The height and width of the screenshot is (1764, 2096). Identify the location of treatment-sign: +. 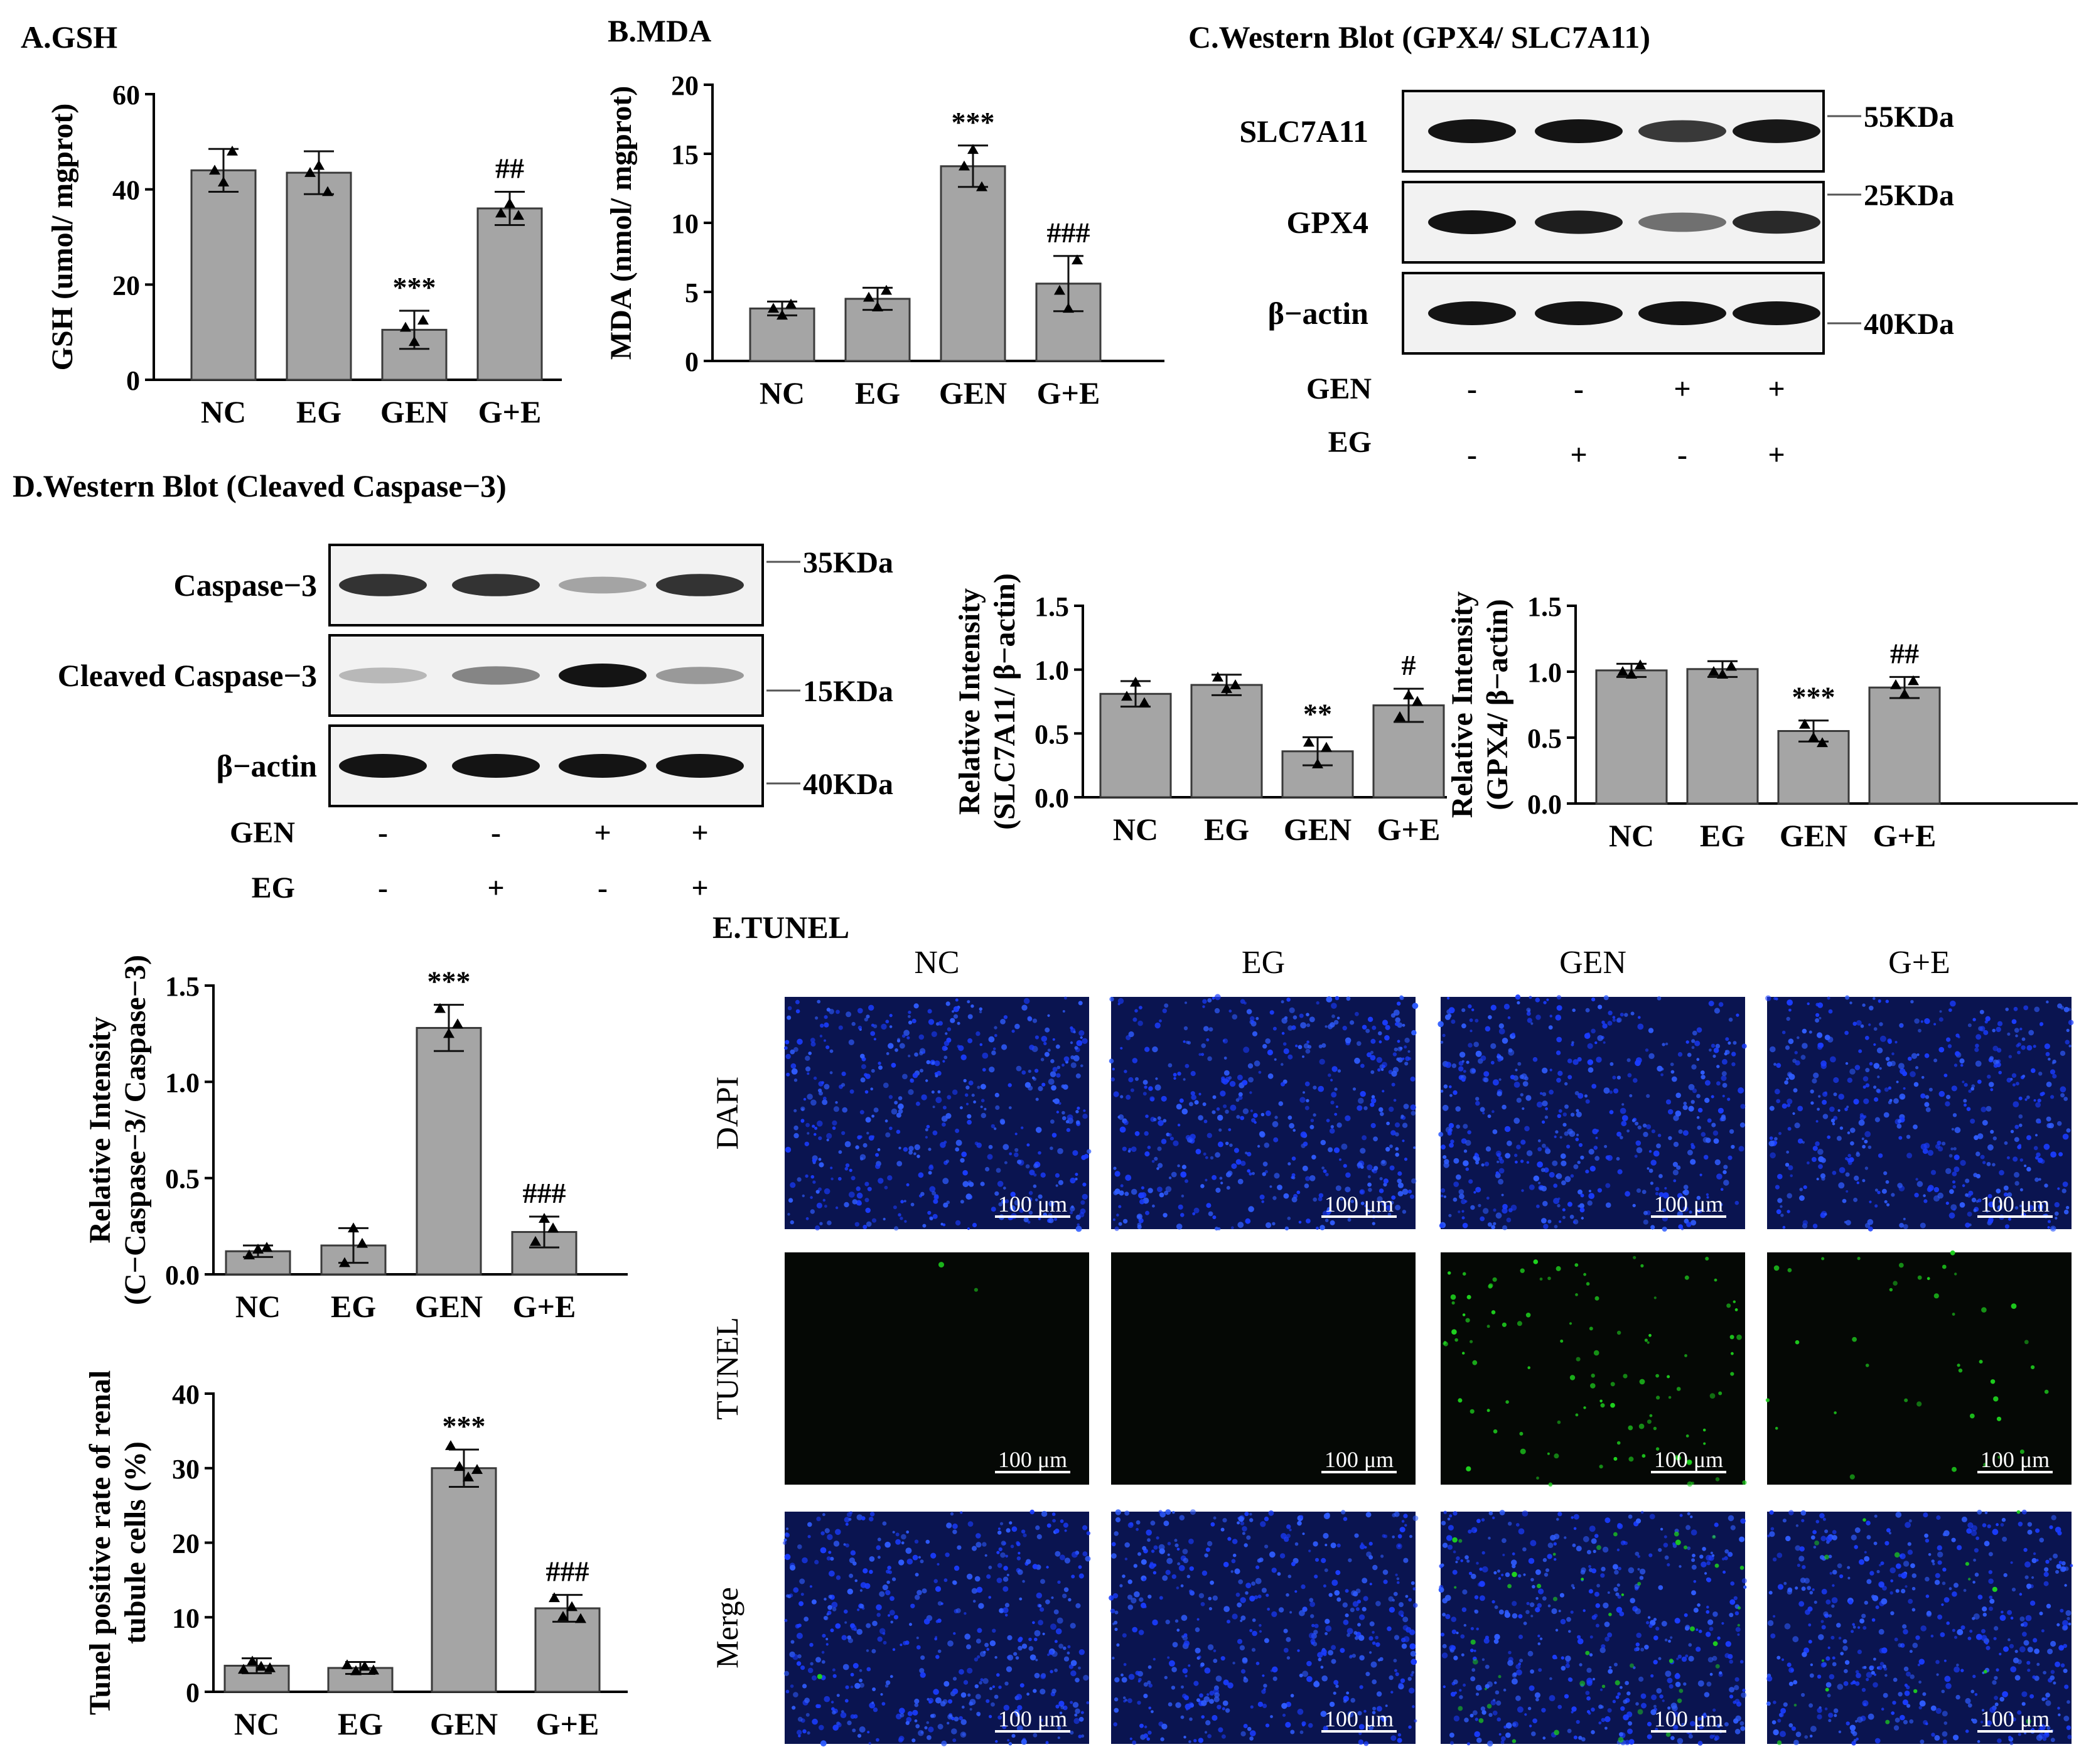
(699, 888).